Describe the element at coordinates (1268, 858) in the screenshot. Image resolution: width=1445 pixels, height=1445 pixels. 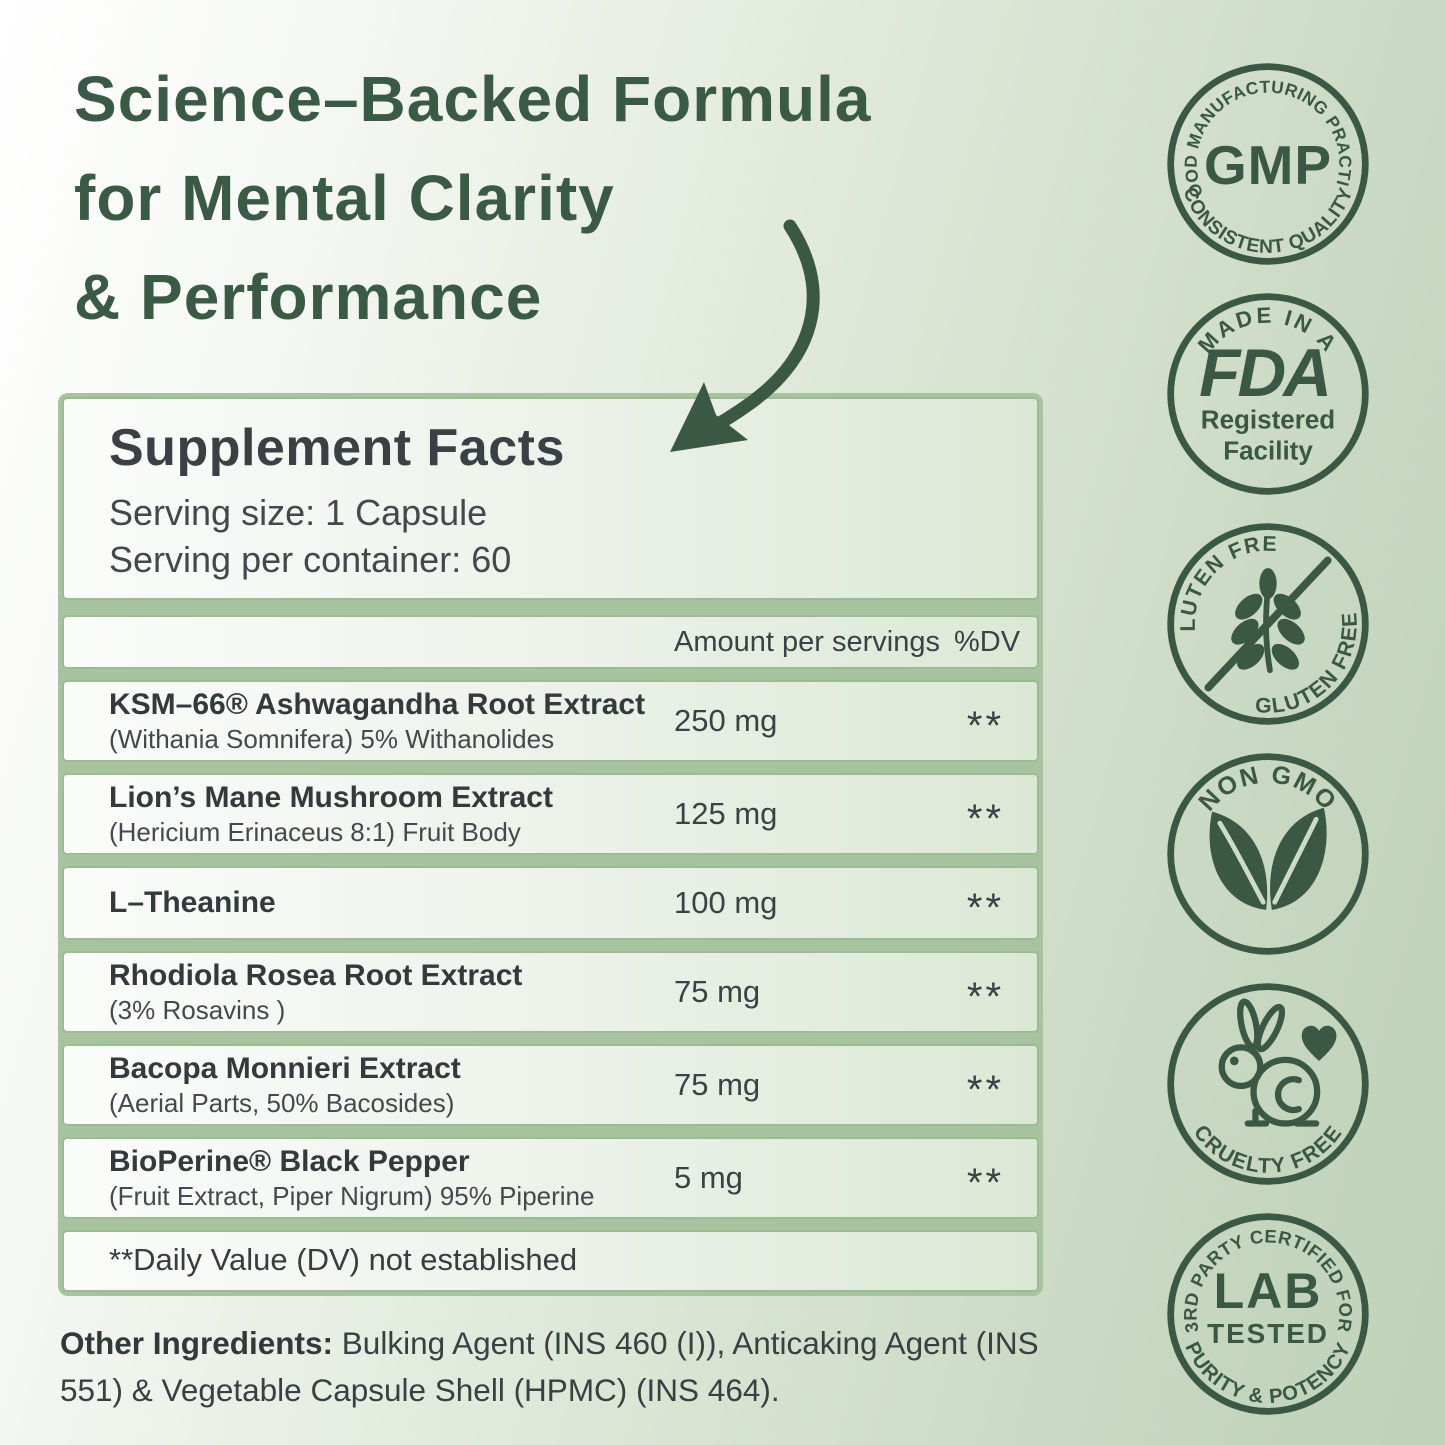
I see `leaves-icon` at that location.